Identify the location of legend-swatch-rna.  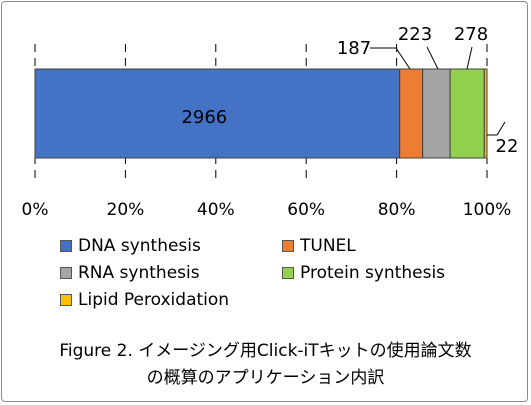
(66, 273).